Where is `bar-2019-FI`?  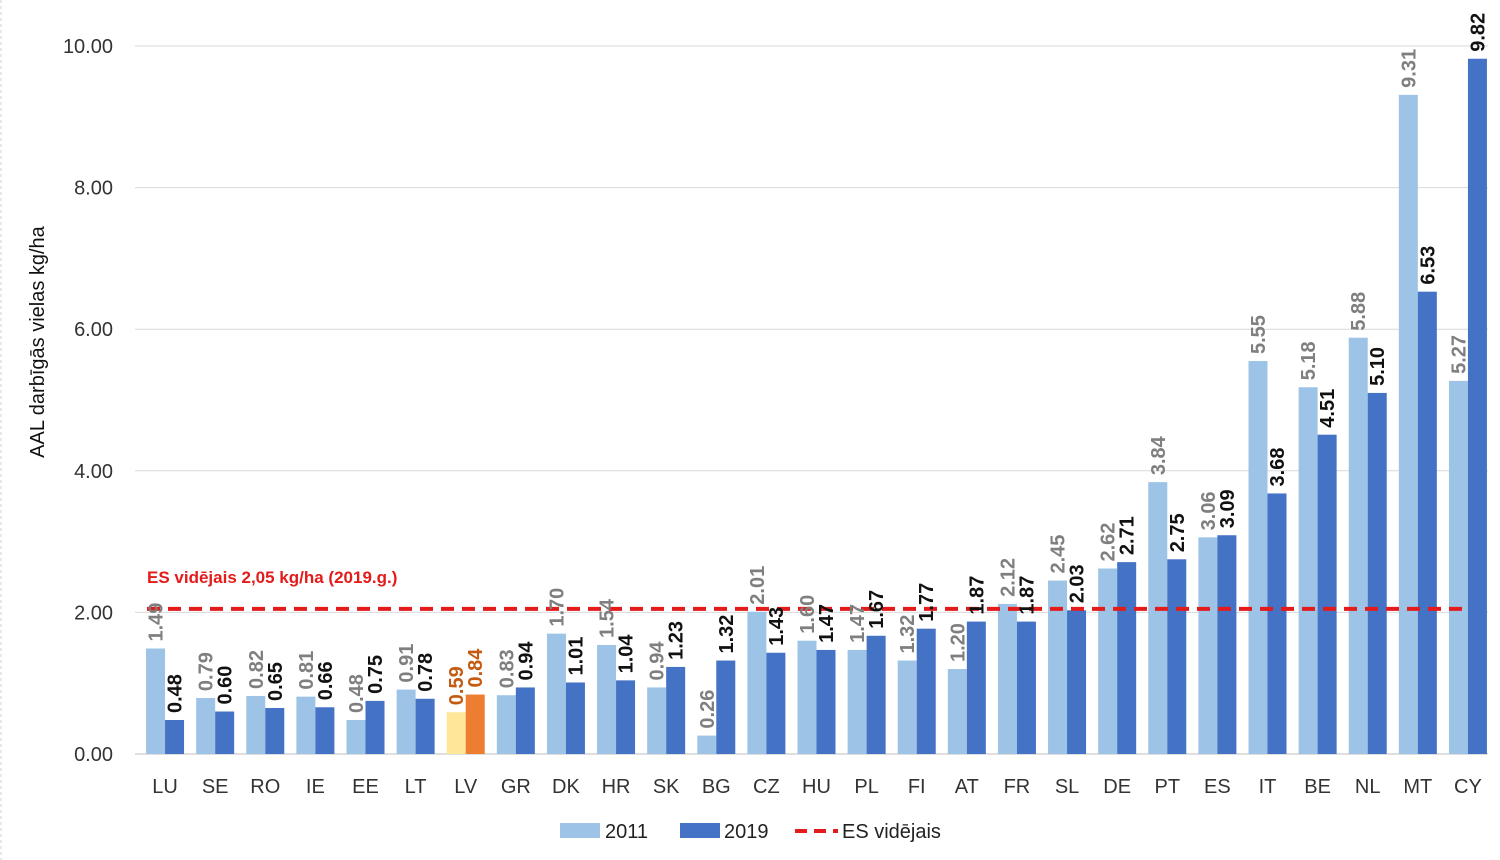 bar-2019-FI is located at coordinates (926, 691).